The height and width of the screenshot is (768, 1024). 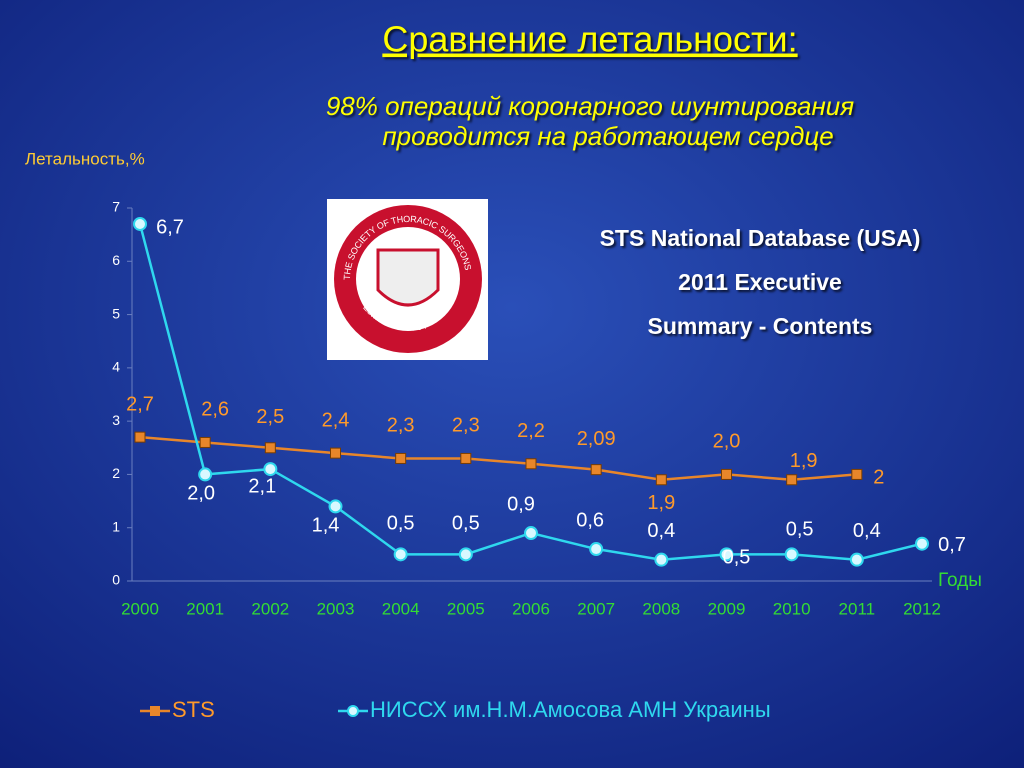 I want to click on value-label: 2,6, so click(x=215, y=410).